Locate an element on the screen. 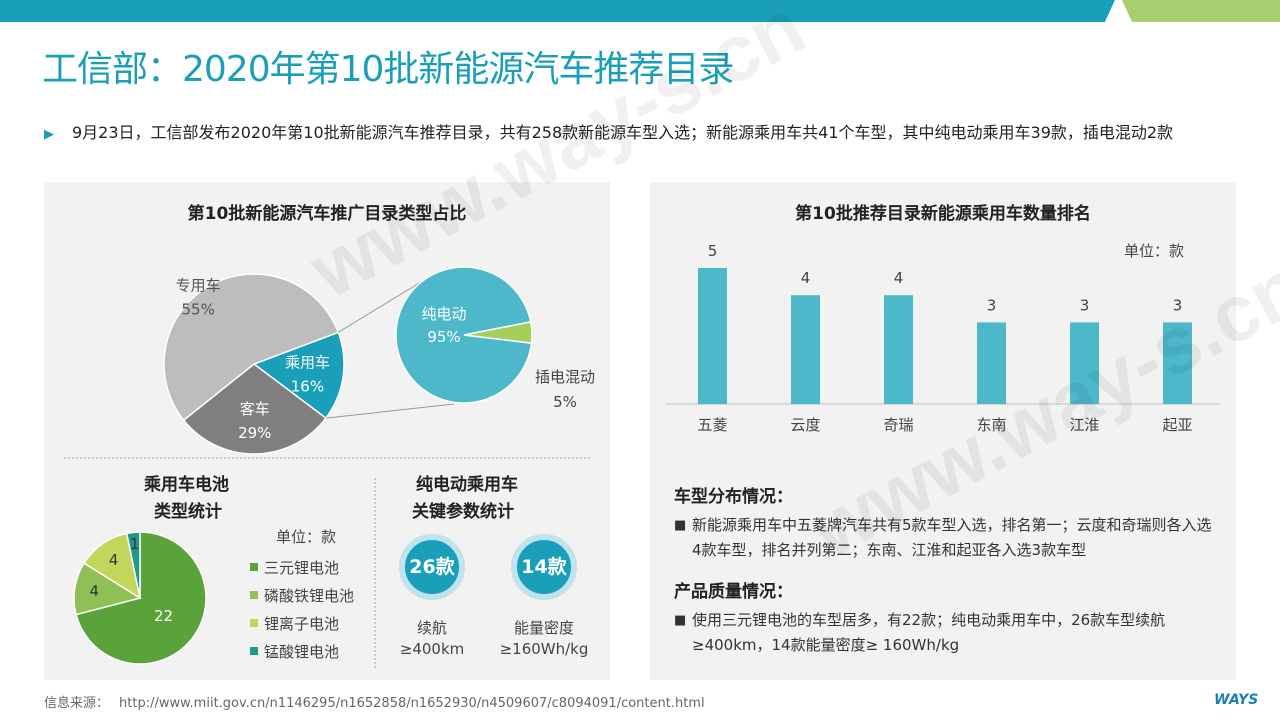  type-pie-label-2: 乘用车 is located at coordinates (307, 363).